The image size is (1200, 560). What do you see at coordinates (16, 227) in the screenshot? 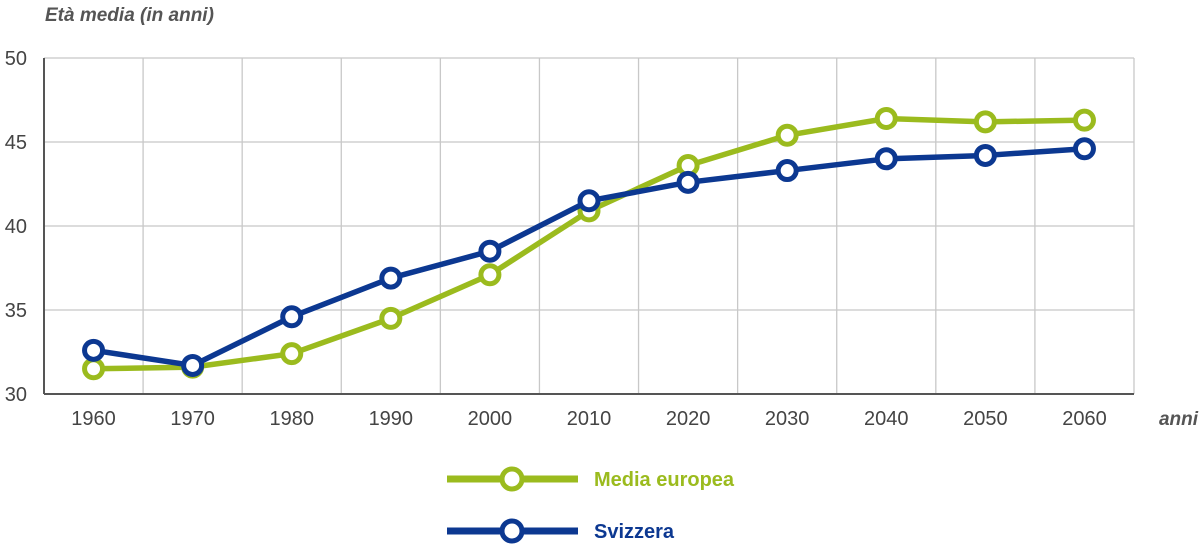
I see `y-tick-label: 40` at bounding box center [16, 227].